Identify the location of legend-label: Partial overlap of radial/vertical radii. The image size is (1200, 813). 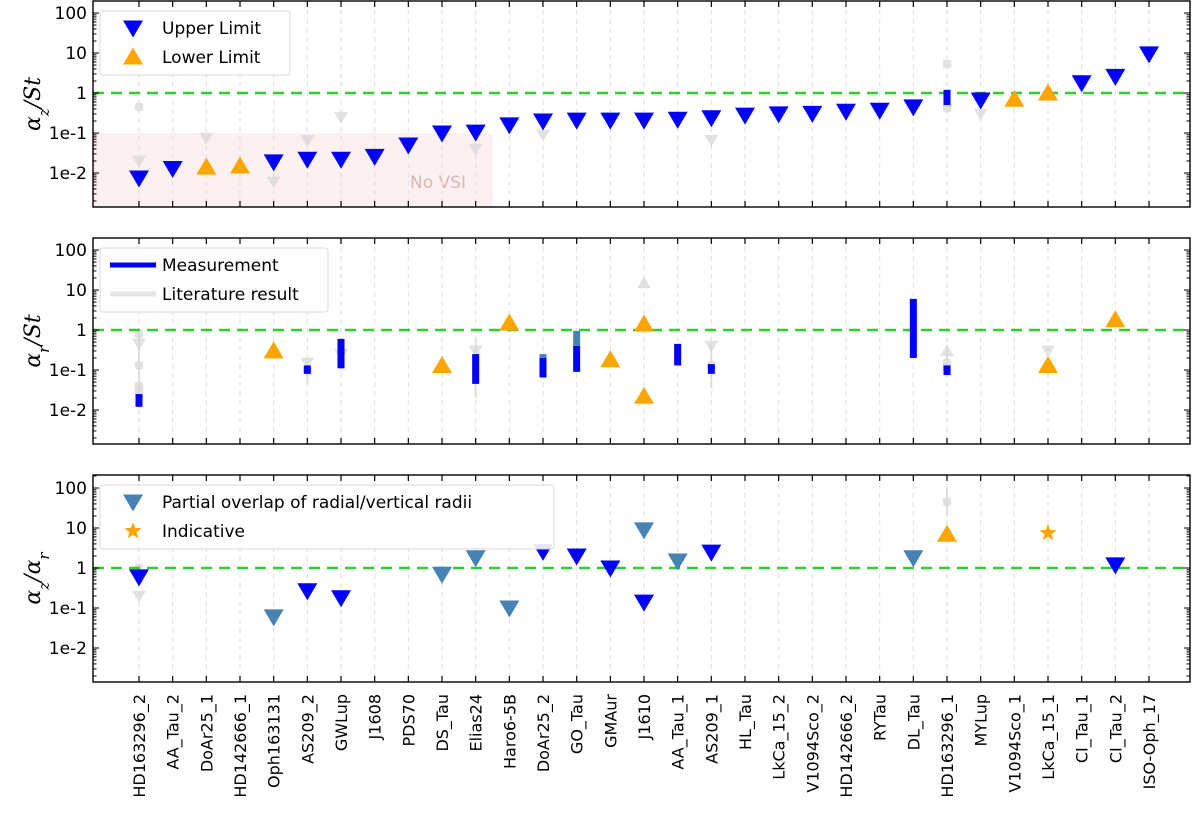
(317, 503).